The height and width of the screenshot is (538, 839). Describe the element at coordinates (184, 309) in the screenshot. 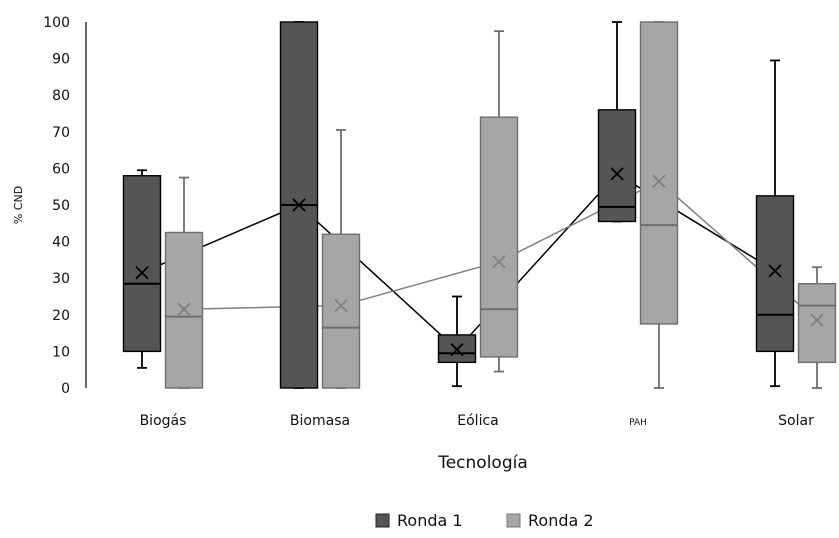

I see `mean-marker-ronda-2-biogas` at that location.